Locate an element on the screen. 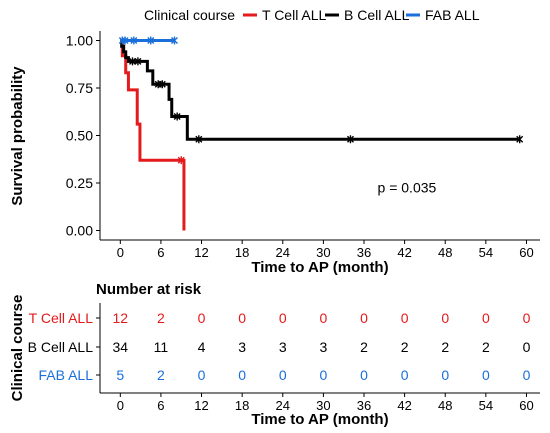 The height and width of the screenshot is (433, 550). km-x-tick-label: 0 is located at coordinates (120, 252).